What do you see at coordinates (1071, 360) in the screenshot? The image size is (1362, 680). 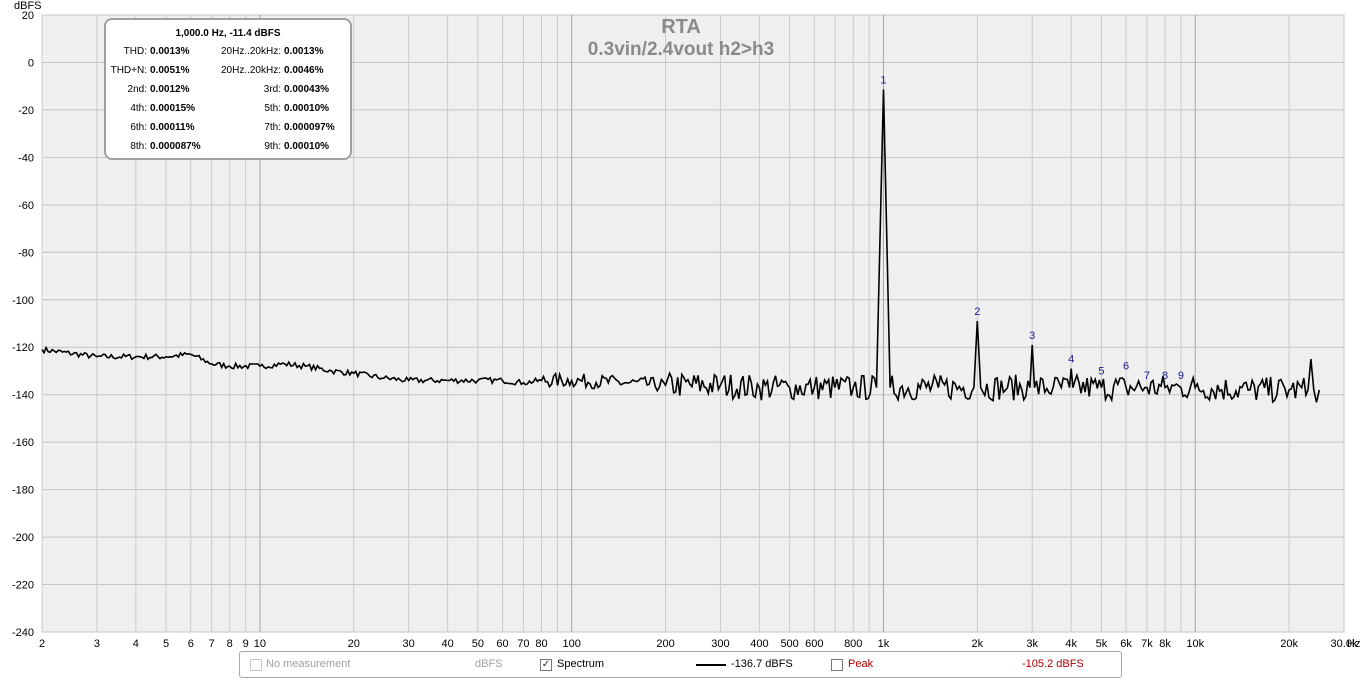 I see `harmonic-label: 4` at bounding box center [1071, 360].